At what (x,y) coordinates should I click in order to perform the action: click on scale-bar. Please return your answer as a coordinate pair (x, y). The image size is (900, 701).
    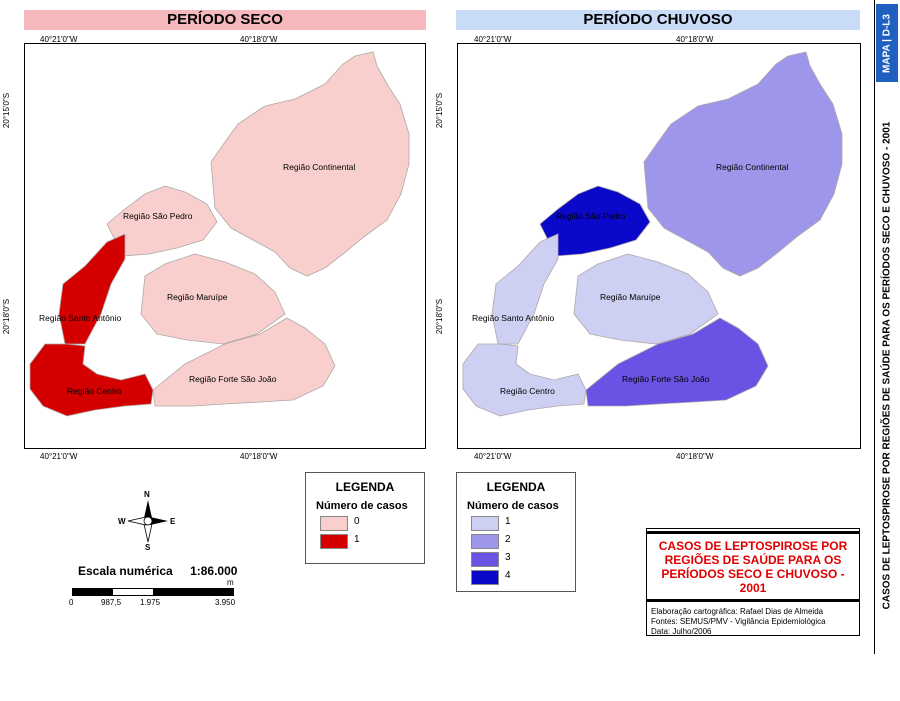
    Looking at the image, I should click on (153, 592).